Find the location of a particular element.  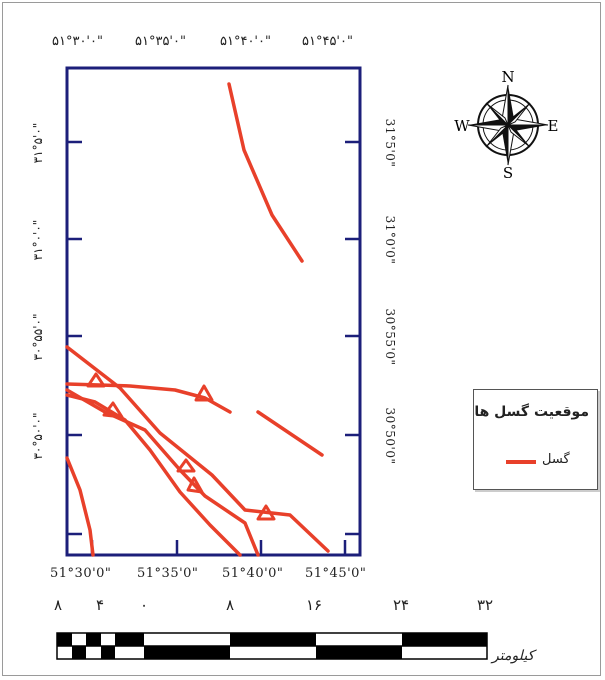

thrust-triangles is located at coordinates (181, 446).